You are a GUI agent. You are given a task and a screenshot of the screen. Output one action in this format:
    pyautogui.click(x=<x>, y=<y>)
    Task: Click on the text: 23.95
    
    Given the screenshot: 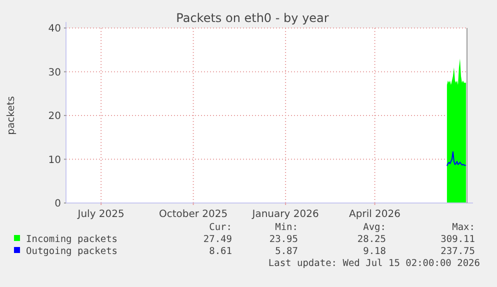 What is the action you would take?
    pyautogui.click(x=283, y=239)
    